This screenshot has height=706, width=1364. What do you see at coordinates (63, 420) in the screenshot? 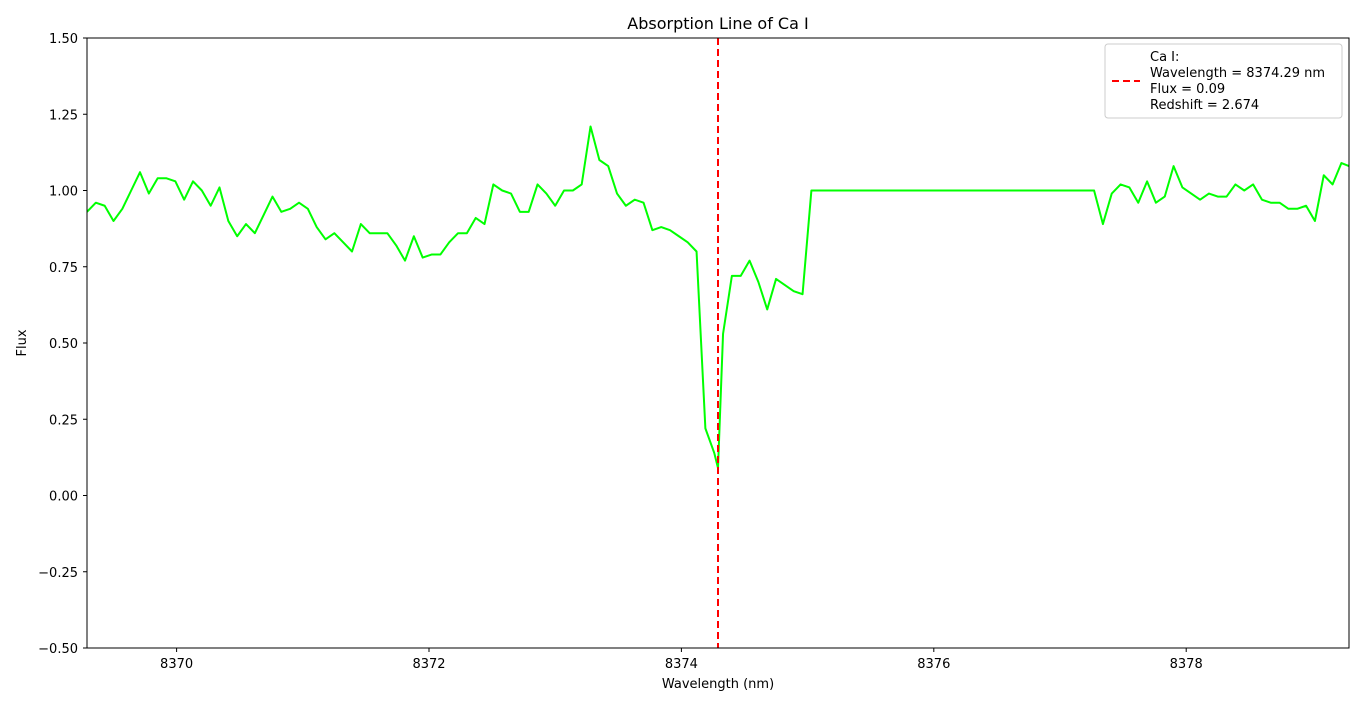
I see `y-tick-label: 0.25` at bounding box center [63, 420].